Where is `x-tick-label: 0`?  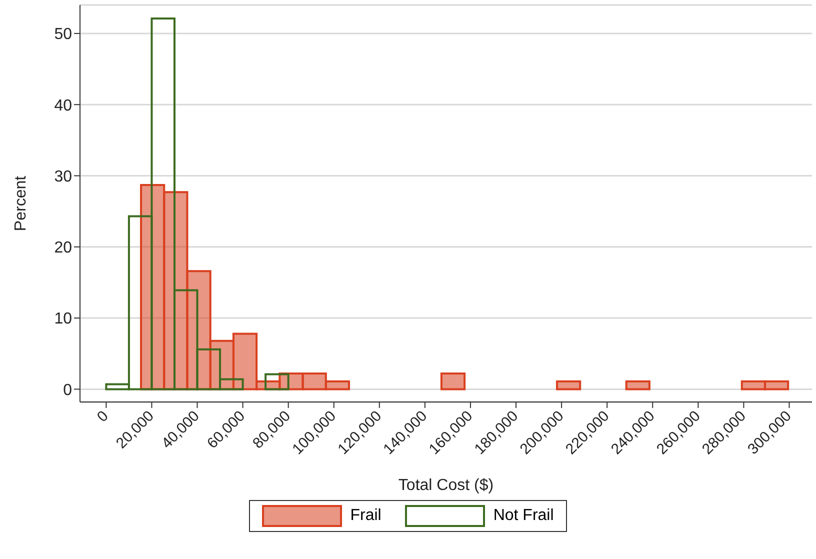 x-tick-label: 0 is located at coordinates (103, 417).